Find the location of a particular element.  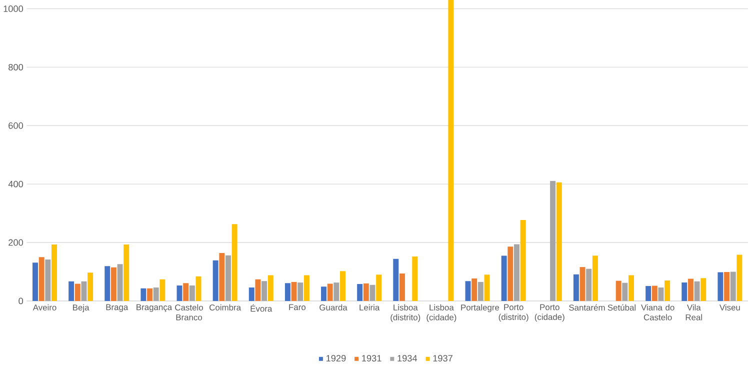

legend-label: 1931 is located at coordinates (372, 358).